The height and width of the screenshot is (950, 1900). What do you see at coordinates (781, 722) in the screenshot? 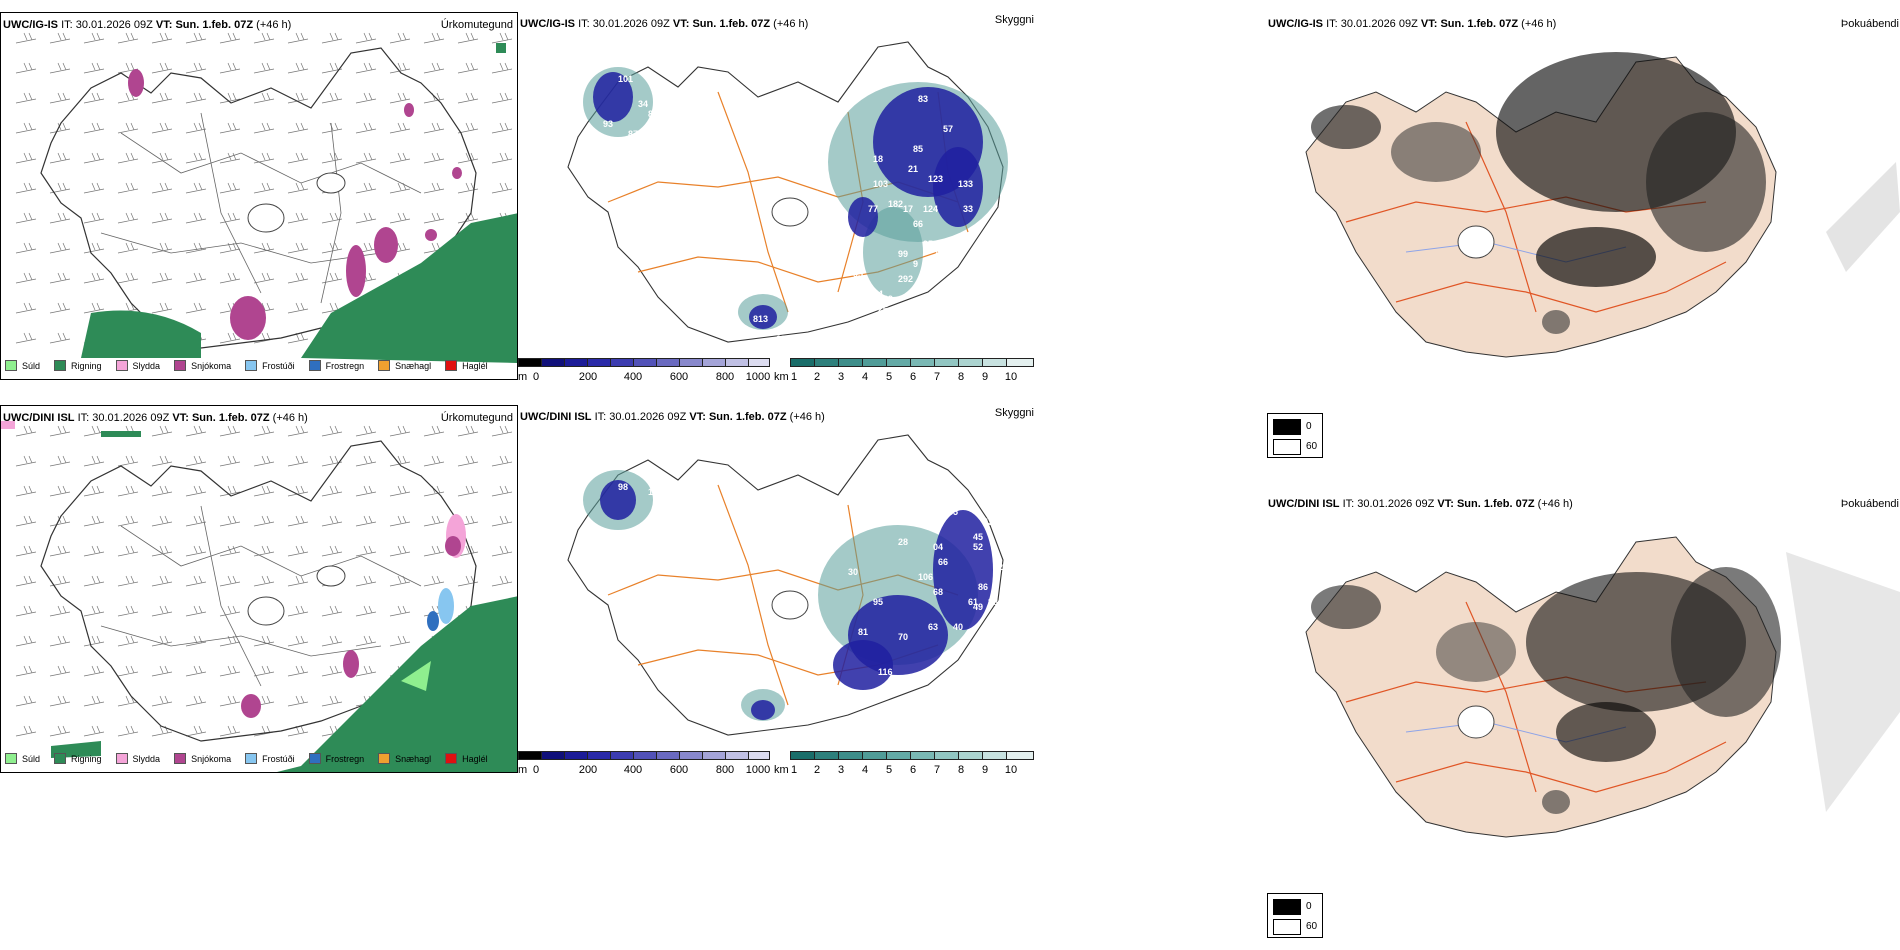
I see `cloud-base-label: 83` at bounding box center [781, 722].